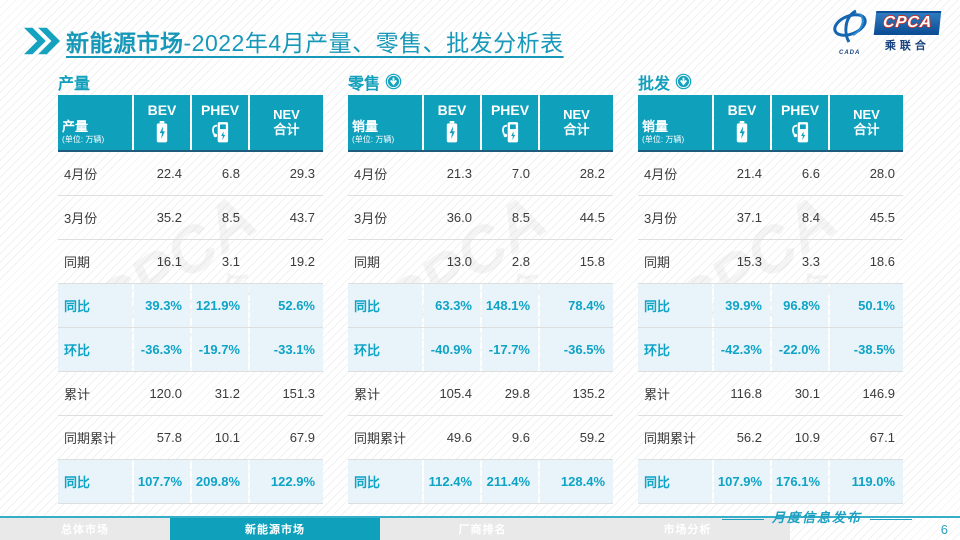  I want to click on table-row: 同期 16.1 3.1 19.2, so click(190, 262).